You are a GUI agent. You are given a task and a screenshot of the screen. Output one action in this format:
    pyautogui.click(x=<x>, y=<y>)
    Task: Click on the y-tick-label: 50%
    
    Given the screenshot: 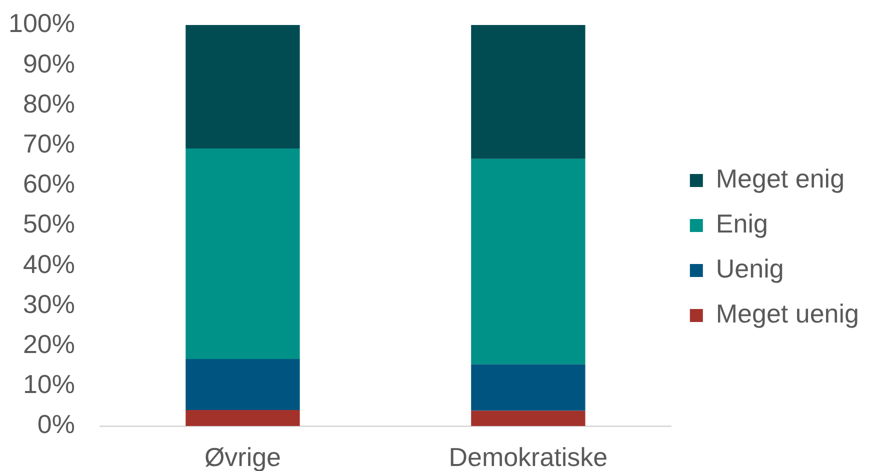 What is the action you would take?
    pyautogui.click(x=48, y=223)
    